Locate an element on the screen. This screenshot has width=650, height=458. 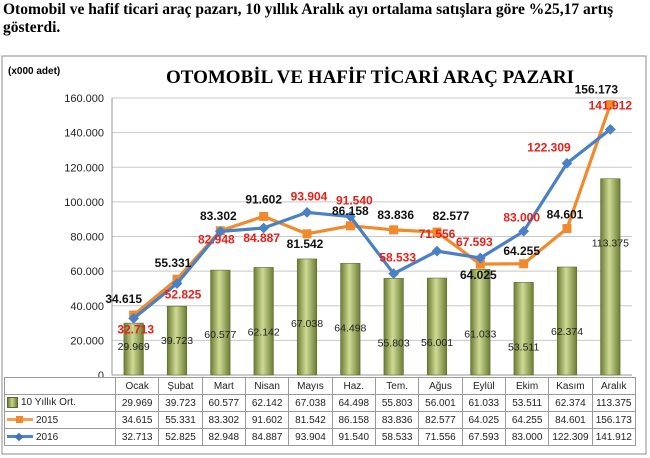
table-cell: 67.593 is located at coordinates (483, 437).